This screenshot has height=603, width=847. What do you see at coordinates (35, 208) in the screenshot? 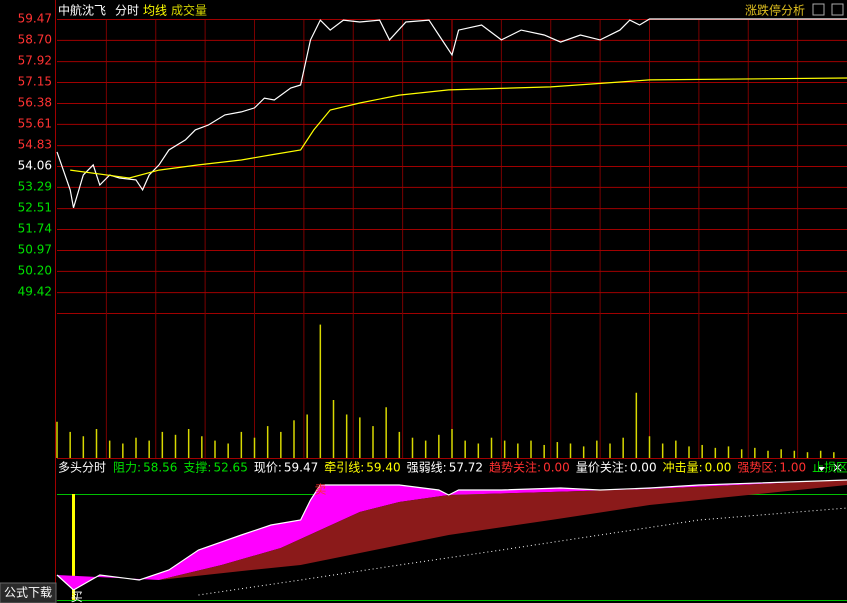
I see `y-tick-label: 52.51` at bounding box center [35, 208].